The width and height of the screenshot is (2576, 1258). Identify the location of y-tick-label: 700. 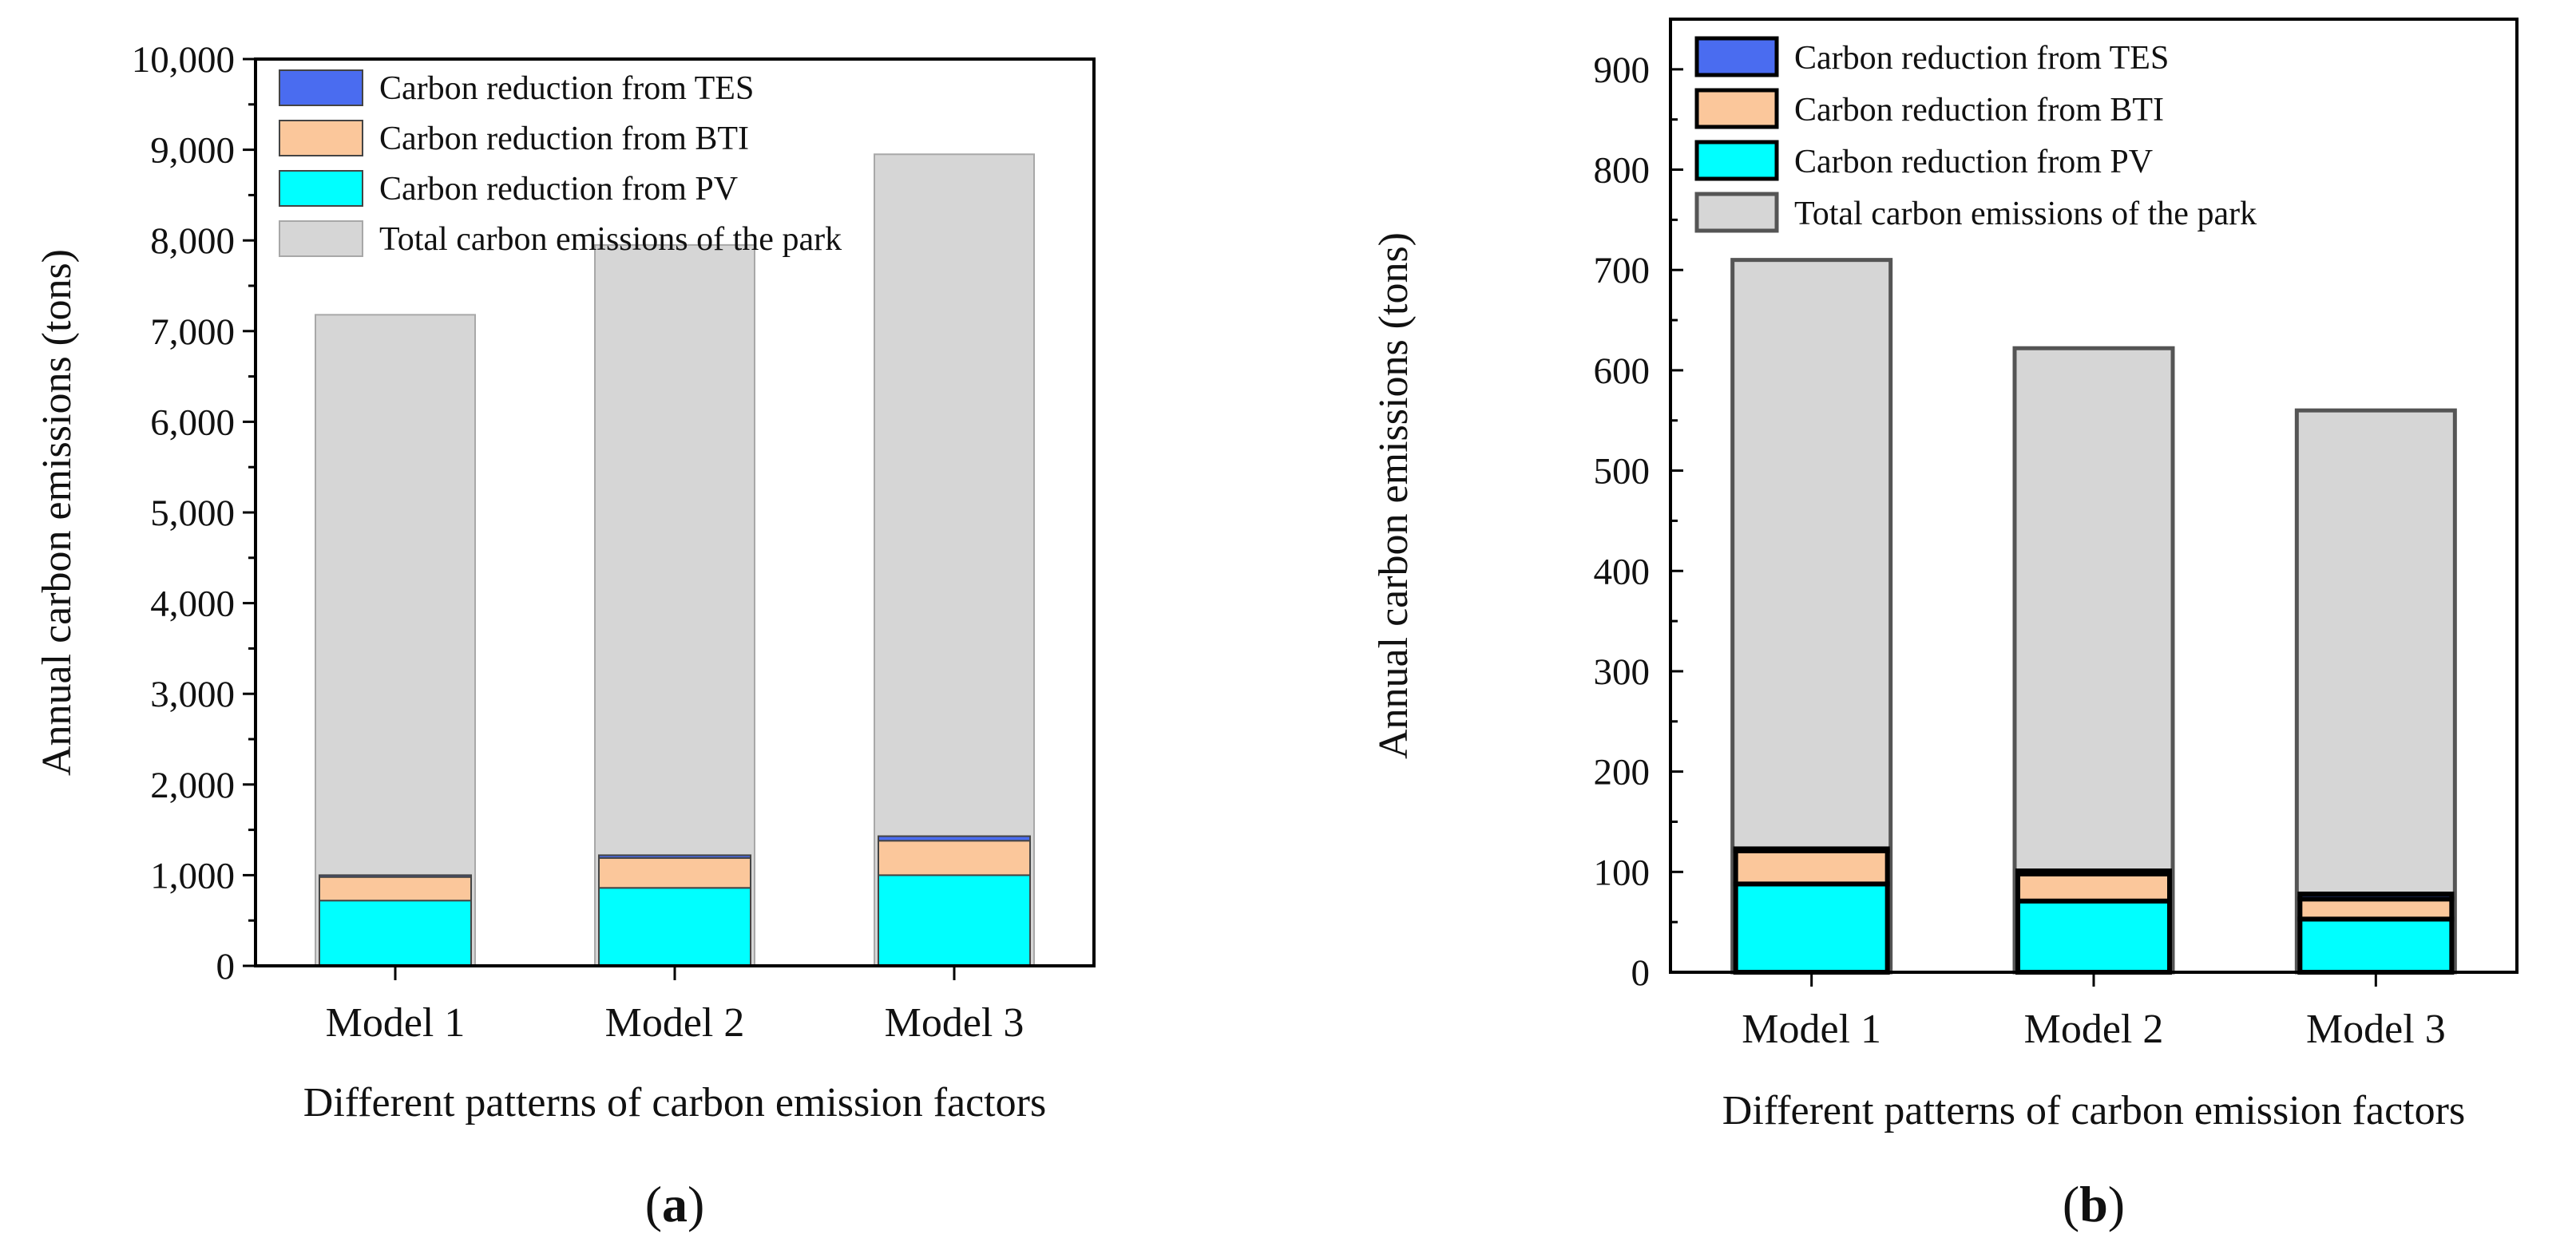
(1622, 270).